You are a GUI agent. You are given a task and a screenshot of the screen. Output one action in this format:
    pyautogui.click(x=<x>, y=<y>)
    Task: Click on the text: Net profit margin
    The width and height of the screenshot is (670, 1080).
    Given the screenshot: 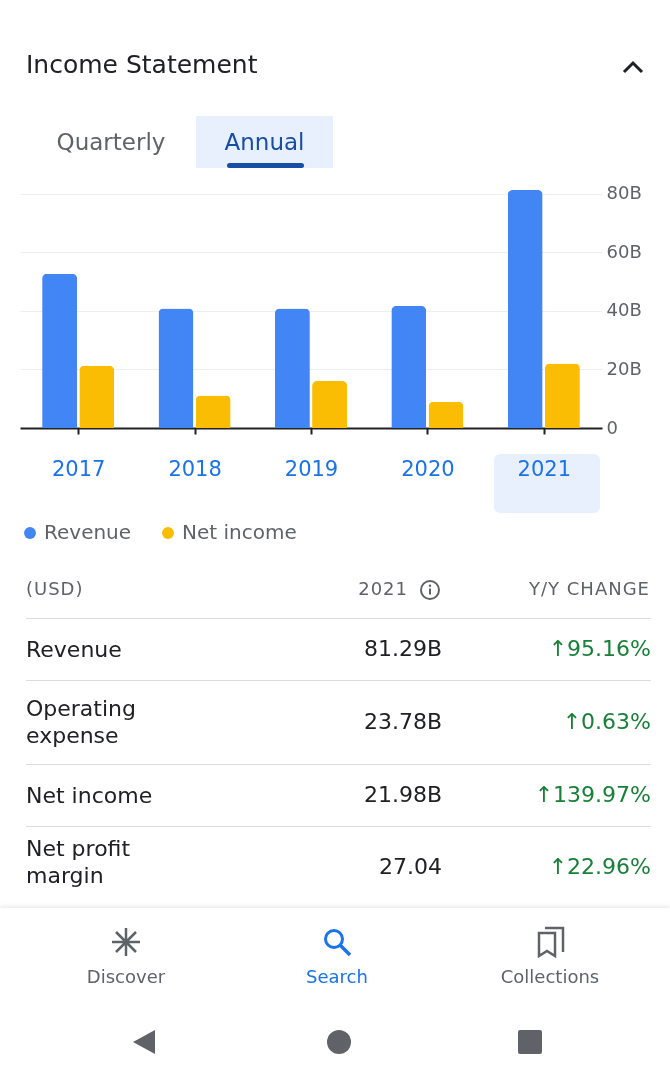 What is the action you would take?
    pyautogui.click(x=79, y=862)
    